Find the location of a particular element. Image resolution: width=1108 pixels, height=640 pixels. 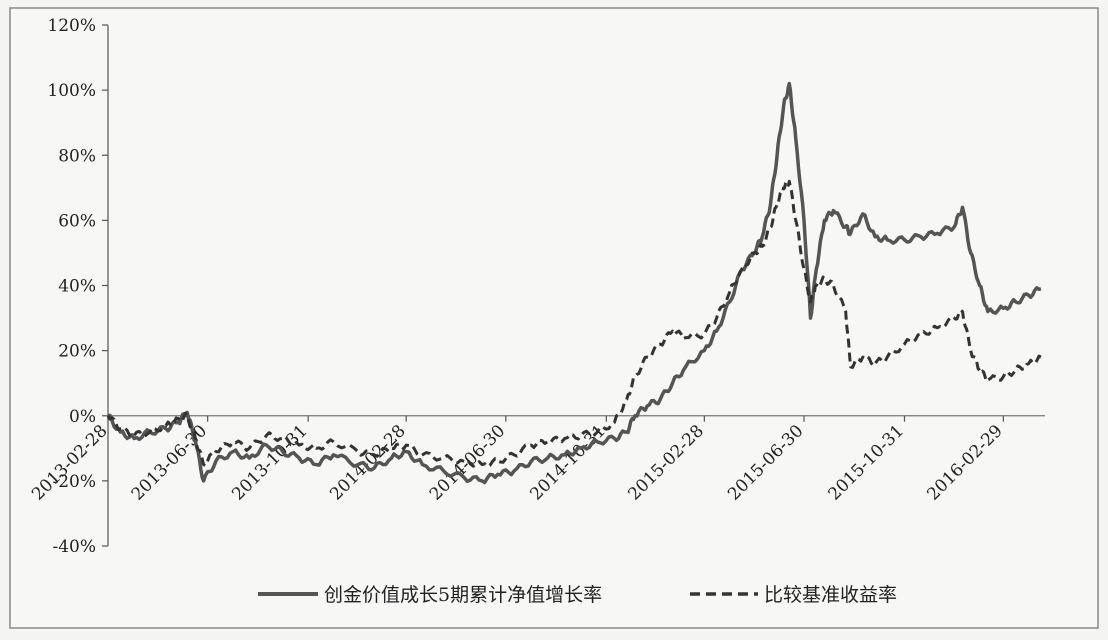

y-tick-label: 0% is located at coordinates (82, 417).